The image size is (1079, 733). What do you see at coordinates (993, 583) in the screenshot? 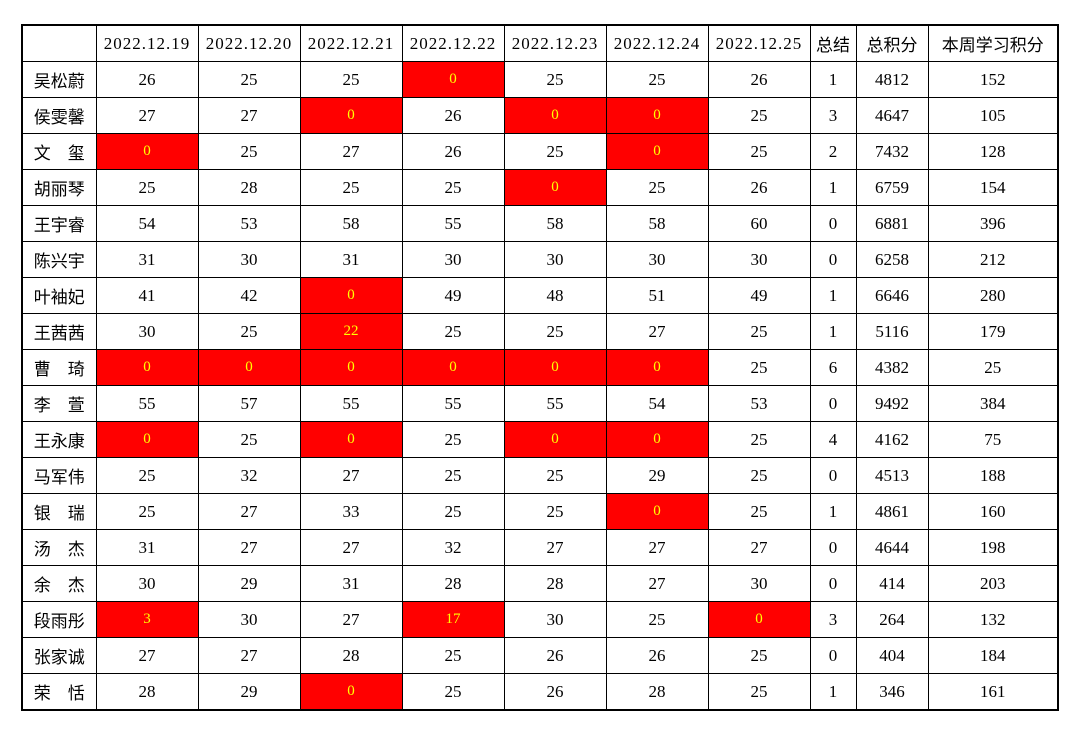
I see `week-cell: 203` at bounding box center [993, 583].